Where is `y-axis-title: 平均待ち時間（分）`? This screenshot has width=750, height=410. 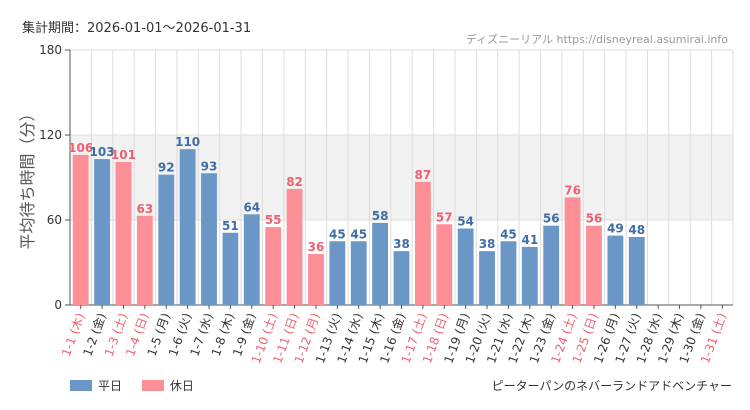 y-axis-title: 平均待ち時間（分） is located at coordinates (27, 177).